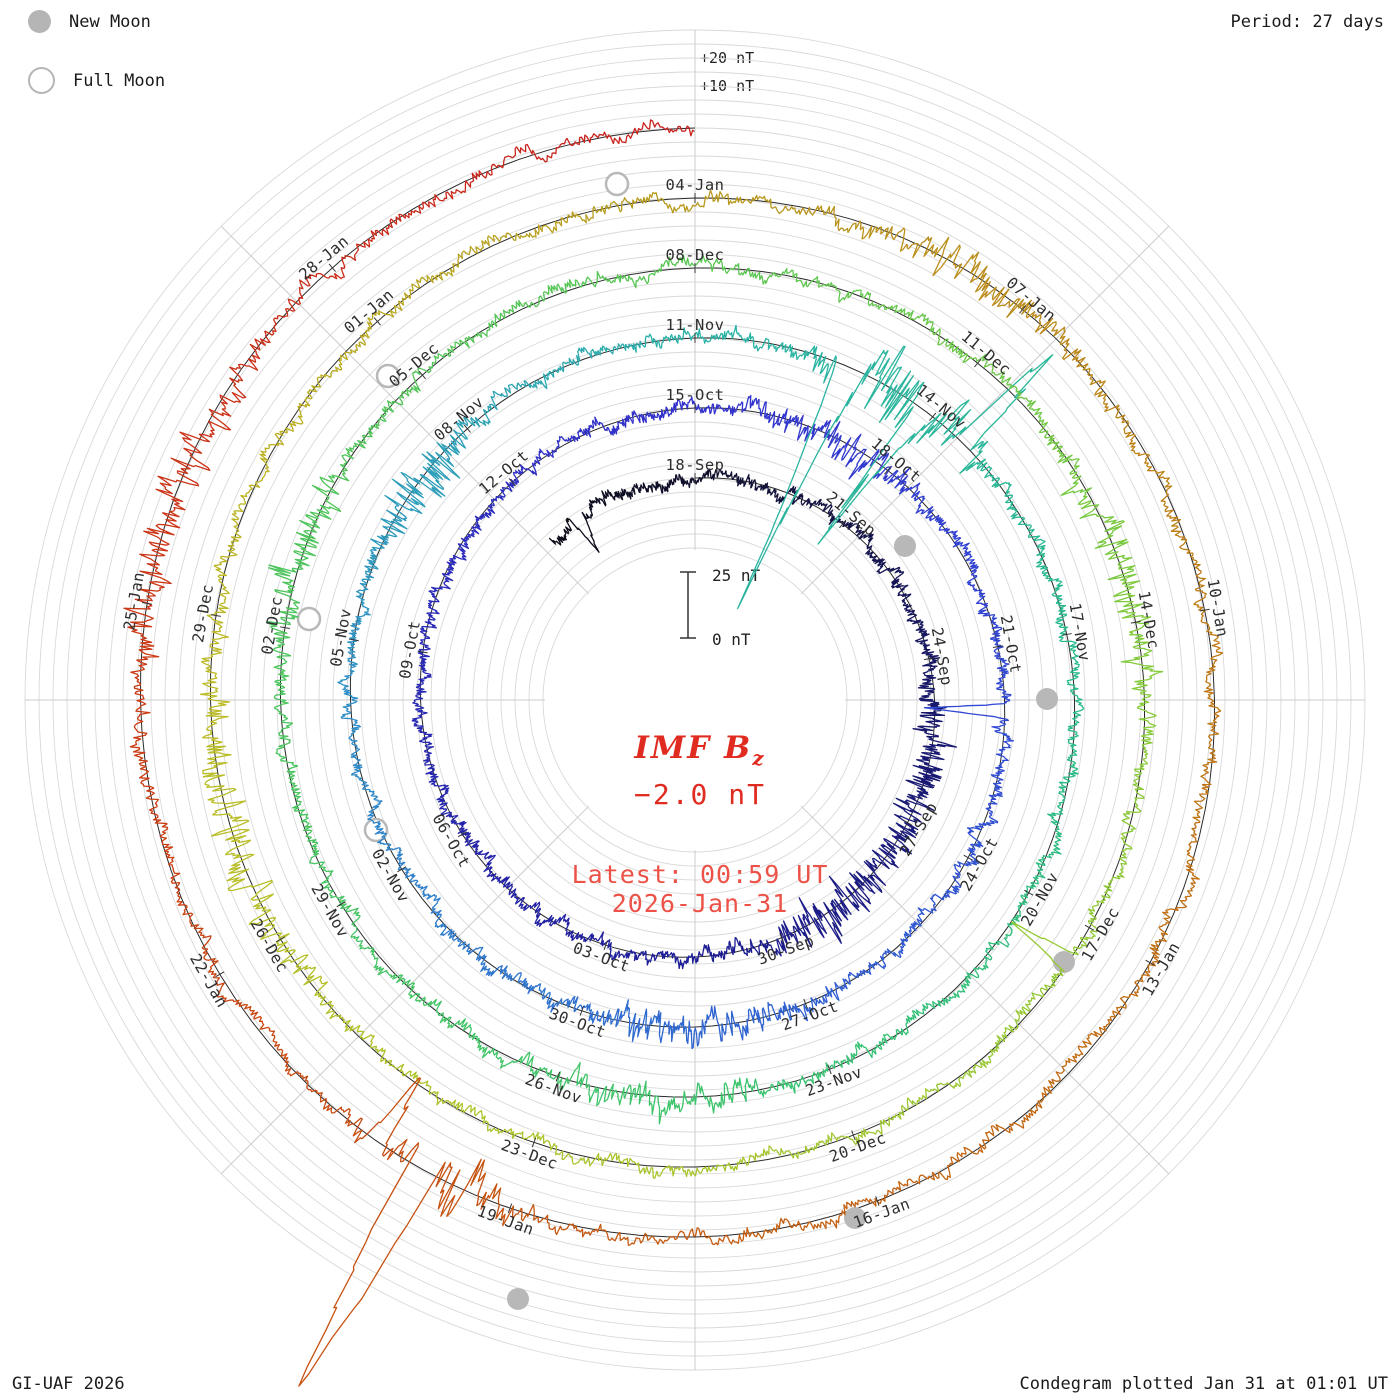 The height and width of the screenshot is (1400, 1400). Describe the element at coordinates (41, 80) in the screenshot. I see `full-moon-icon` at that location.